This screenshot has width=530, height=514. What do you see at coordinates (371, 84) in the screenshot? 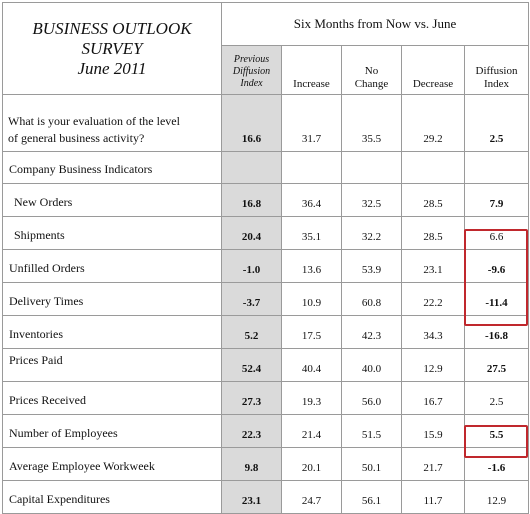
I see `header-line: Change` at bounding box center [371, 84].